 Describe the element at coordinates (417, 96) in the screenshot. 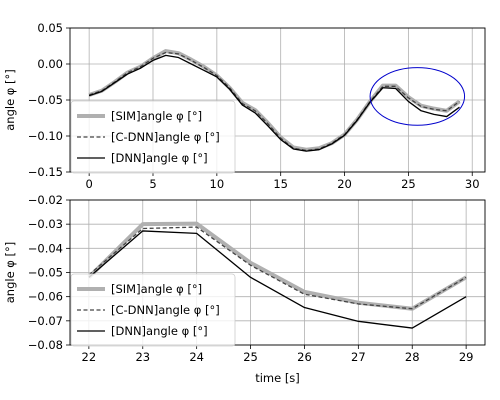

I see `highlight-ellipse` at that location.